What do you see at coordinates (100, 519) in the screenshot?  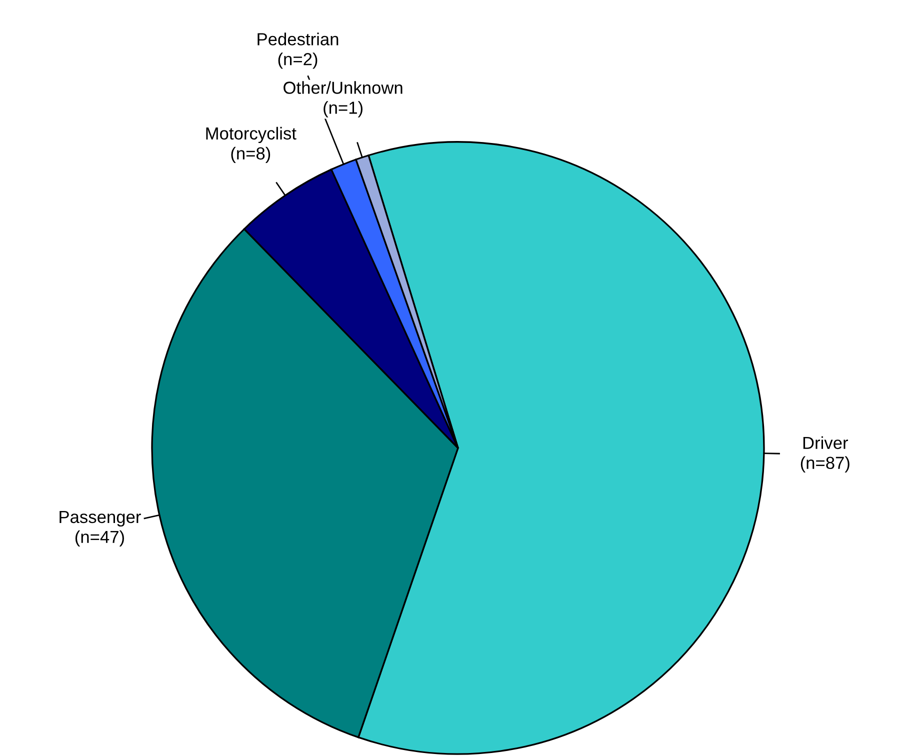 I see `slice-label: Passenger` at bounding box center [100, 519].